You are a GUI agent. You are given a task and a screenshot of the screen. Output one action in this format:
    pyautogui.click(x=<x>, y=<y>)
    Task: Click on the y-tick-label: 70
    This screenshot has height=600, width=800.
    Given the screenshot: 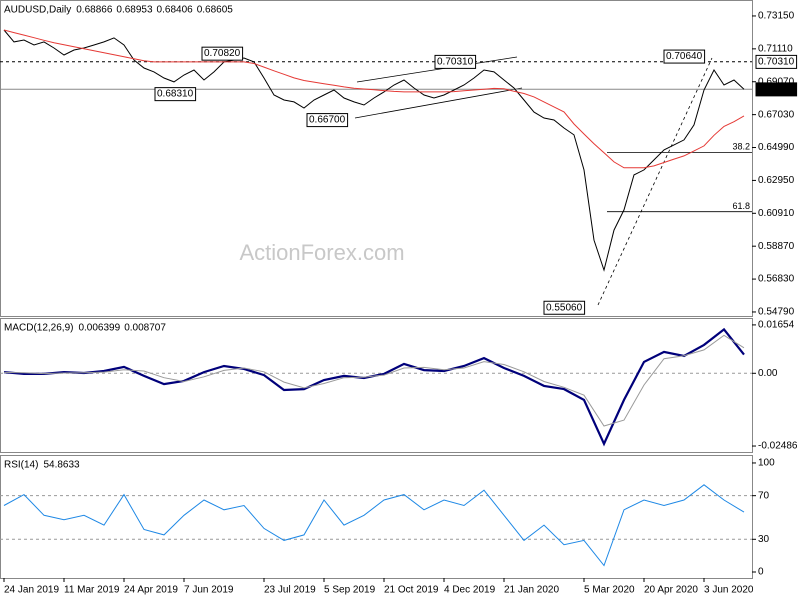 What is the action you would take?
    pyautogui.click(x=764, y=495)
    